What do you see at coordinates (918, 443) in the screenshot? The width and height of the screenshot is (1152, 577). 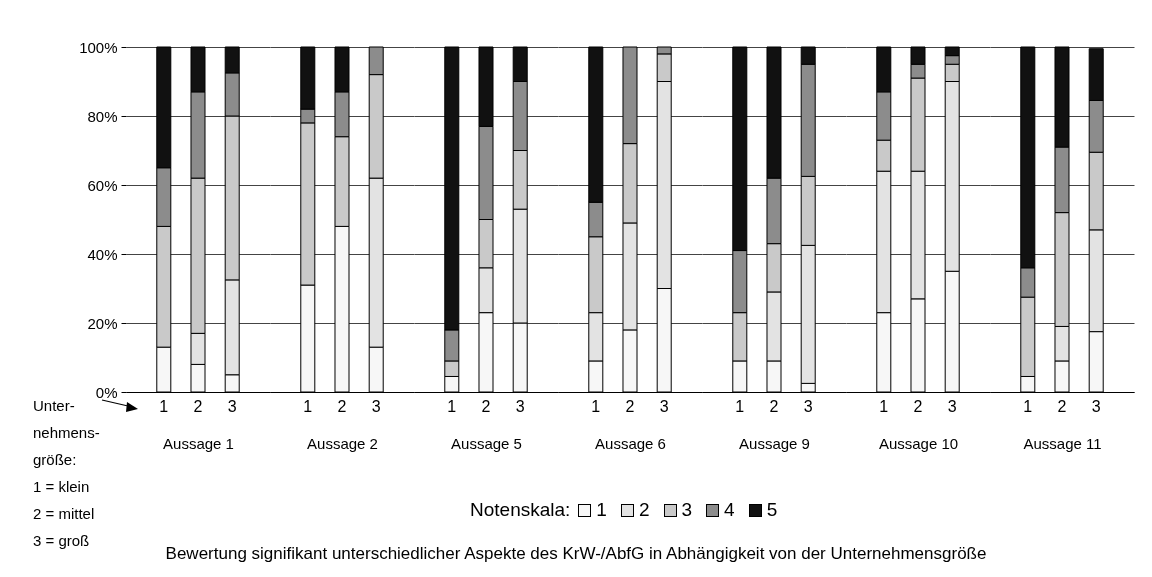 I see `x-axis-title: Aussage 10` at bounding box center [918, 443].